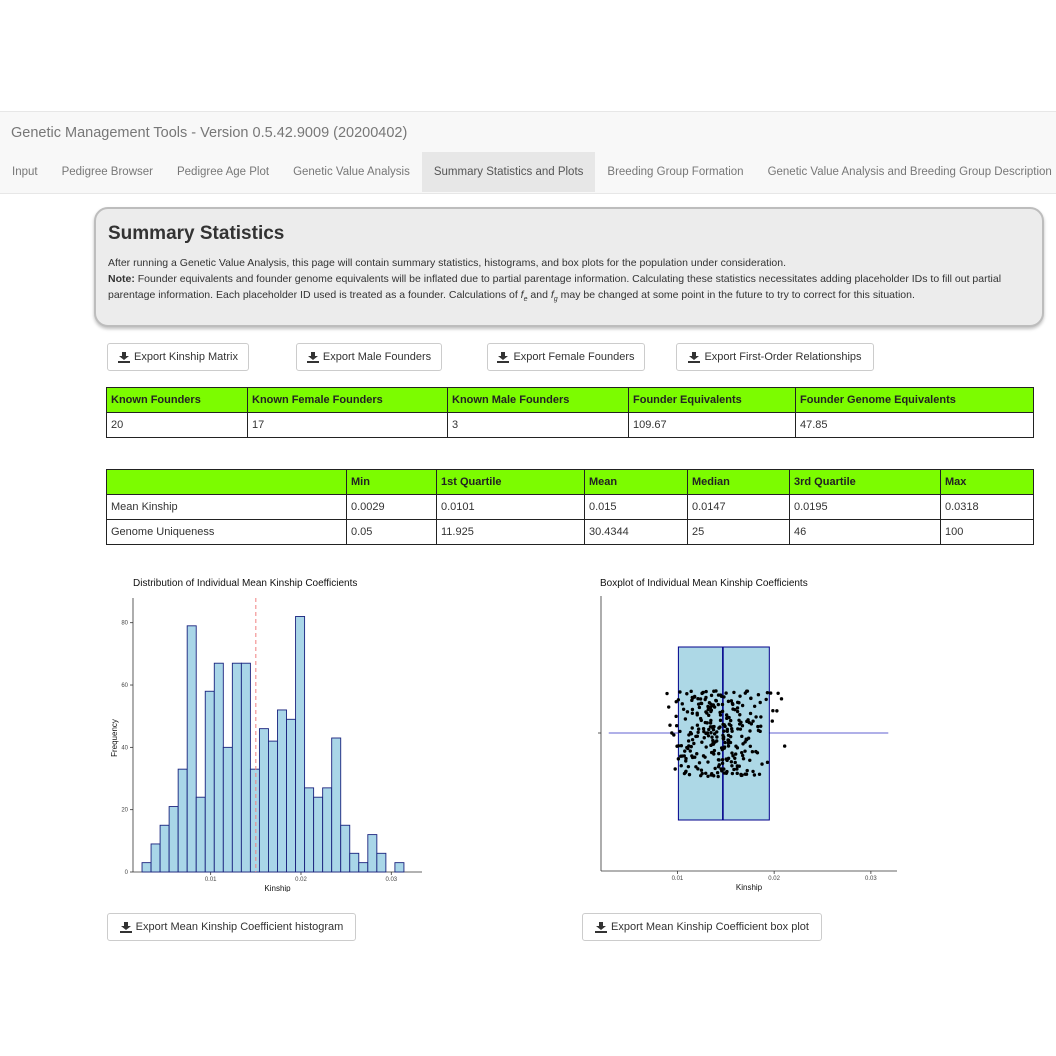 The image size is (1056, 1056). I want to click on table-cell: 17, so click(347, 425).